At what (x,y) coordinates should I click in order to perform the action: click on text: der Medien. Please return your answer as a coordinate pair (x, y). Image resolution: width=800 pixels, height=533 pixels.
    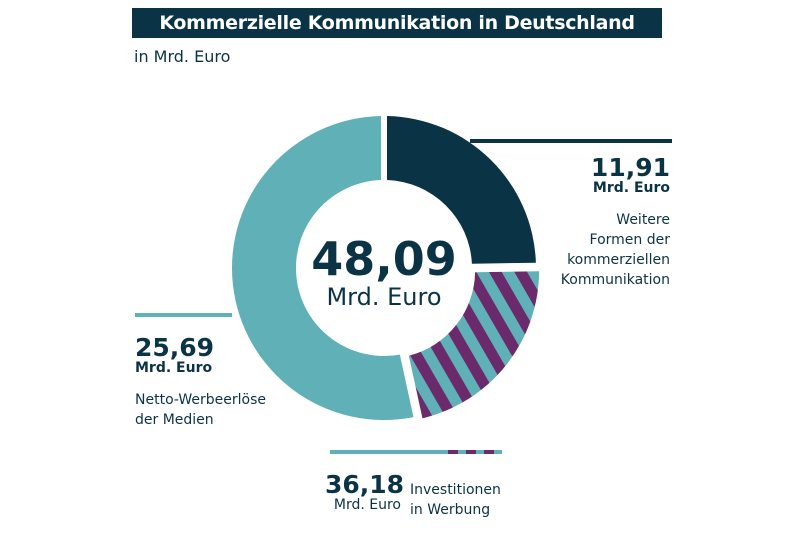
    Looking at the image, I should click on (174, 420).